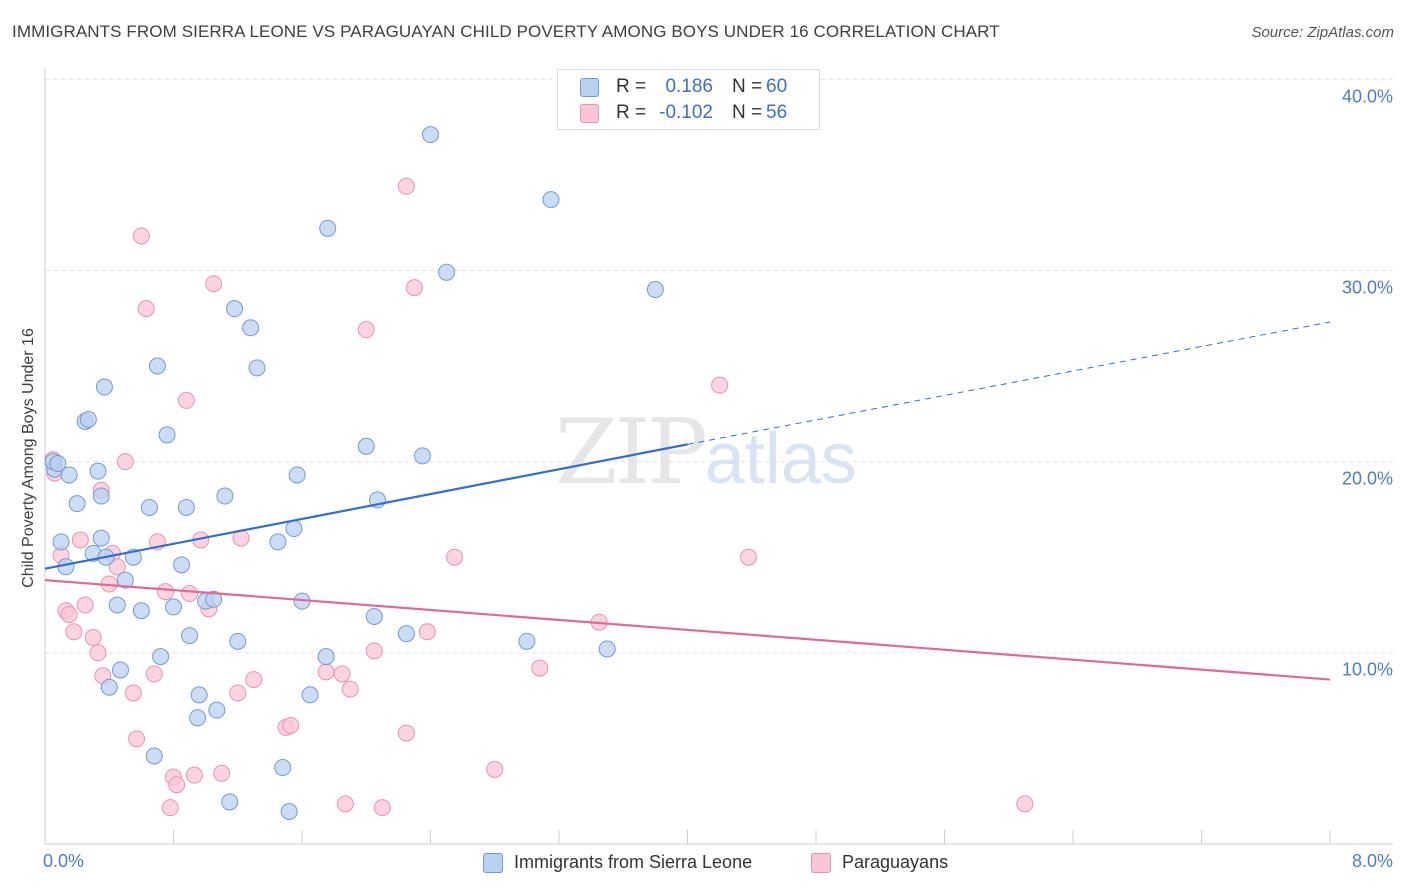  Describe the element at coordinates (1322, 32) in the screenshot. I see `source-label: Source: ZipAtlas.com` at that location.